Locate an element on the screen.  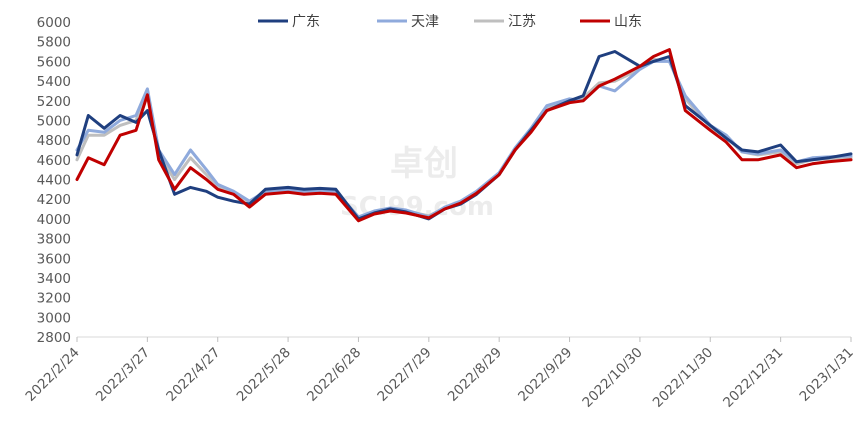
x-tick-label: 2023/1/31 is located at coordinates (827, 375).